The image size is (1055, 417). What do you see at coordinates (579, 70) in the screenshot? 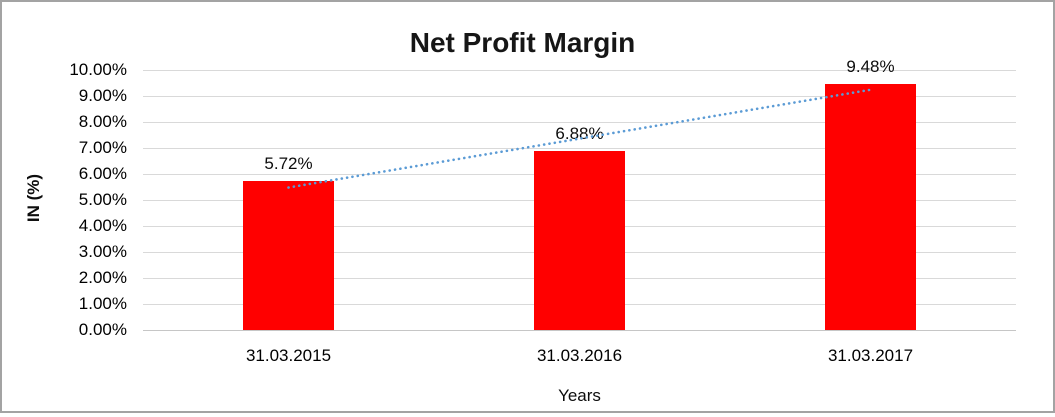
I see `gridline` at bounding box center [579, 70].